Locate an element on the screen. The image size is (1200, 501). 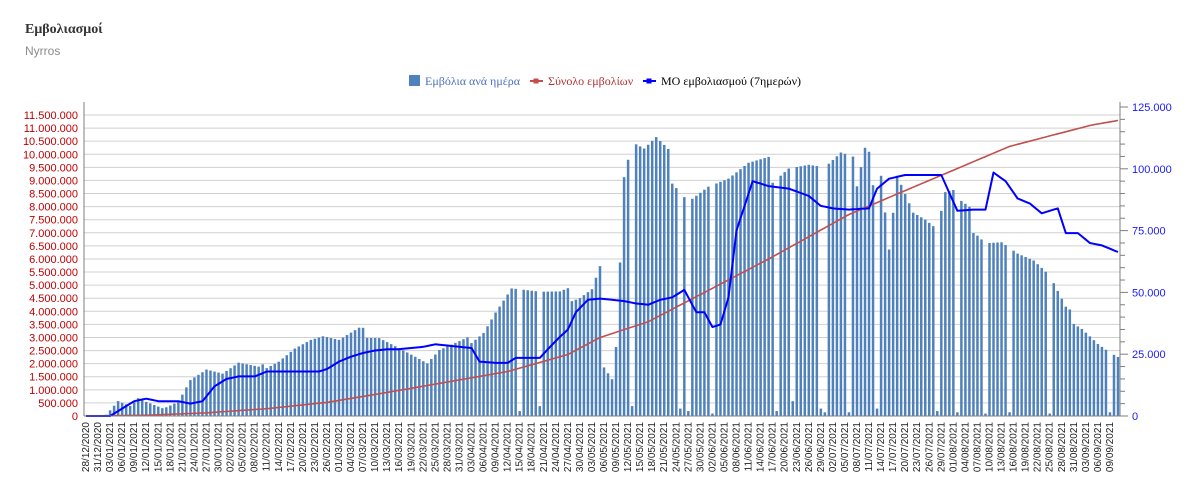
legend-item-total: Σύνολο εμβολίων is located at coordinates (591, 81).